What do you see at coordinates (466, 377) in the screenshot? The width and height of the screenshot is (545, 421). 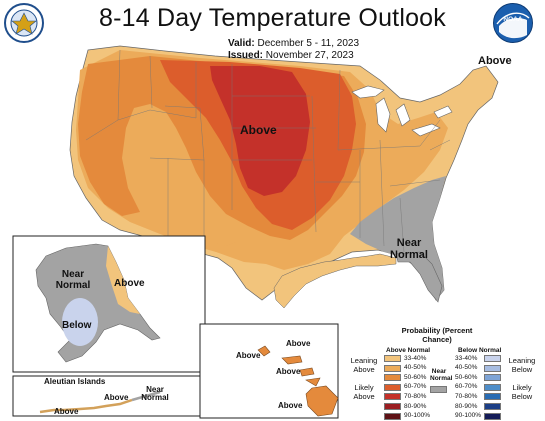 I see `legend-below-bin-label: 50-60%` at bounding box center [466, 377].